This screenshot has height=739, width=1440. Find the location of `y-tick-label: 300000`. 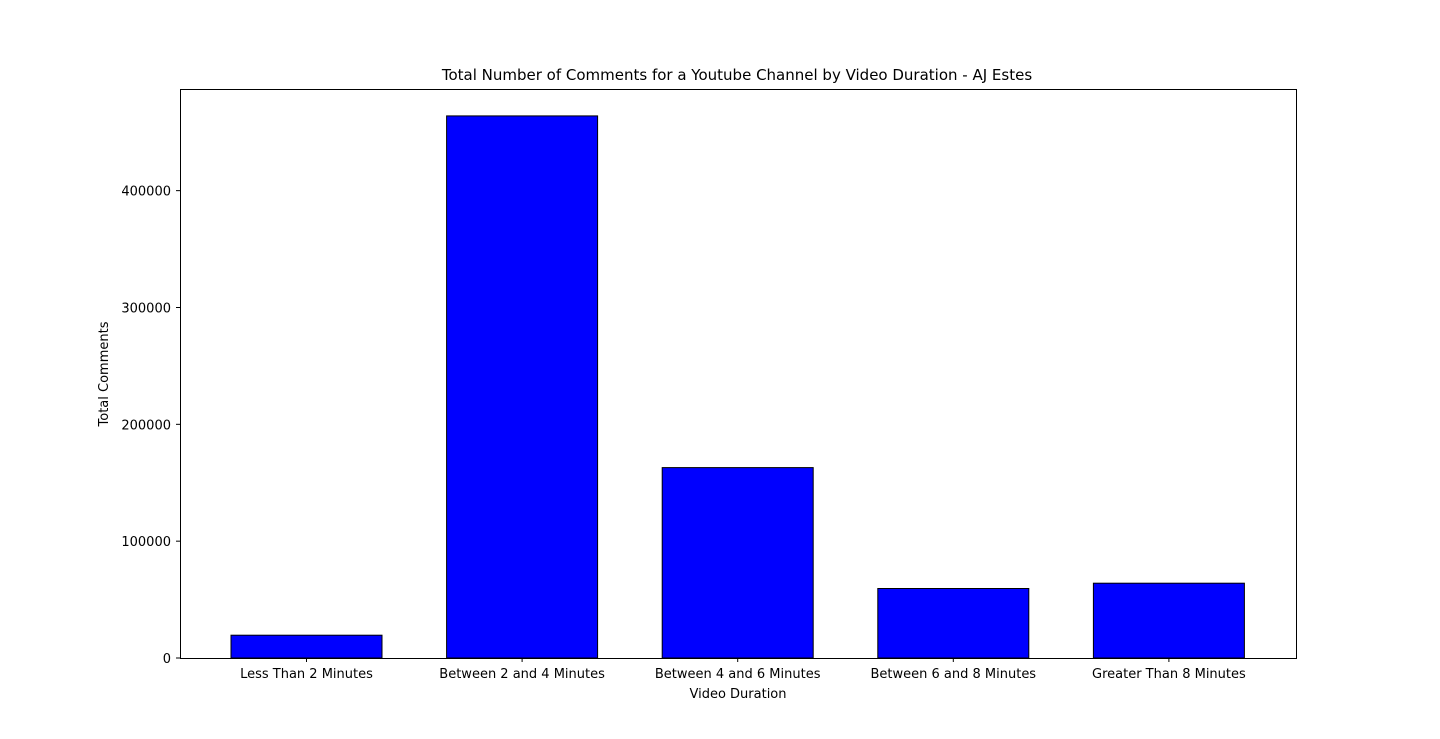

y-tick-label: 300000 is located at coordinates (146, 308).